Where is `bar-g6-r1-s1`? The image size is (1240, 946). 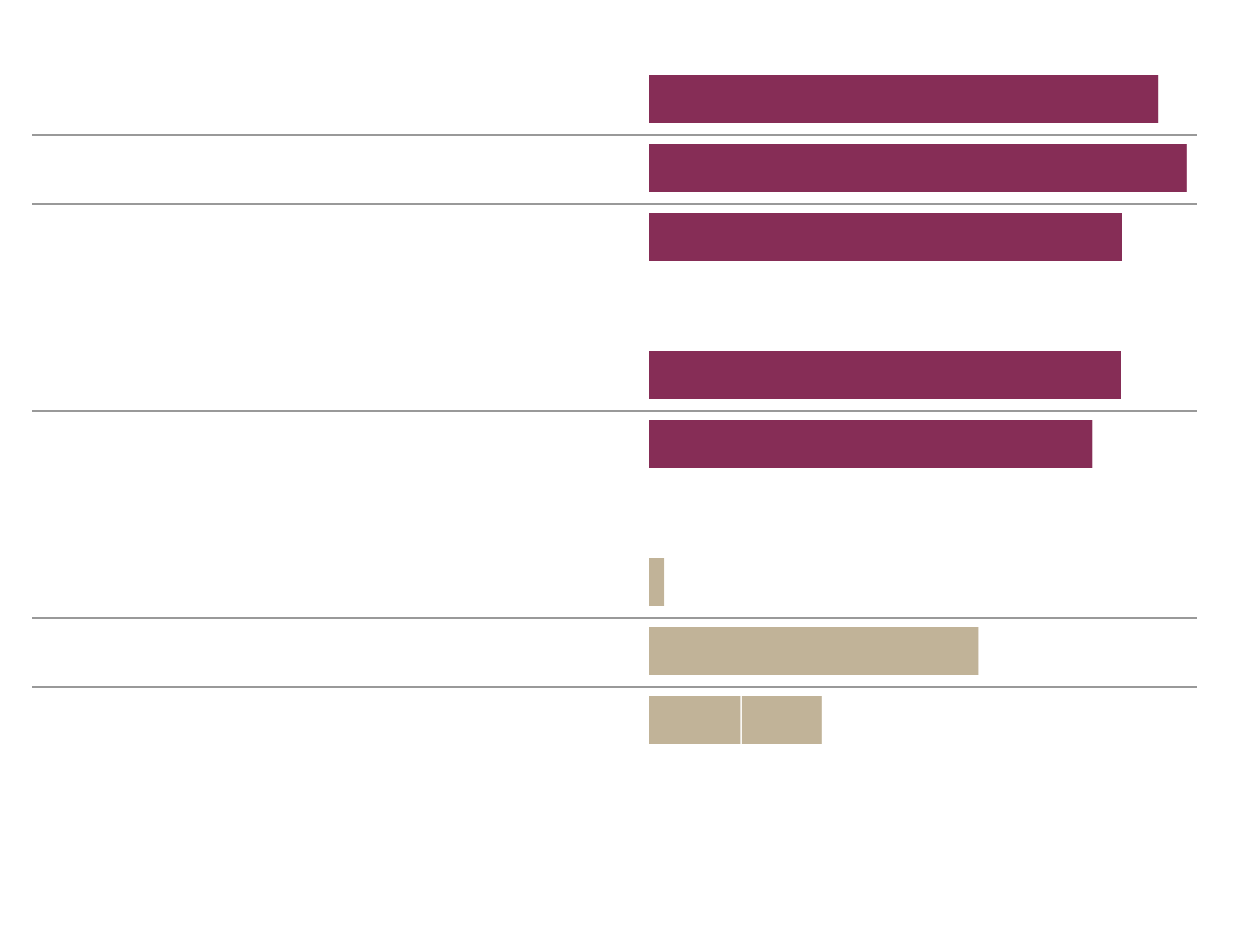 bar-g6-r1-s1 is located at coordinates (695, 720).